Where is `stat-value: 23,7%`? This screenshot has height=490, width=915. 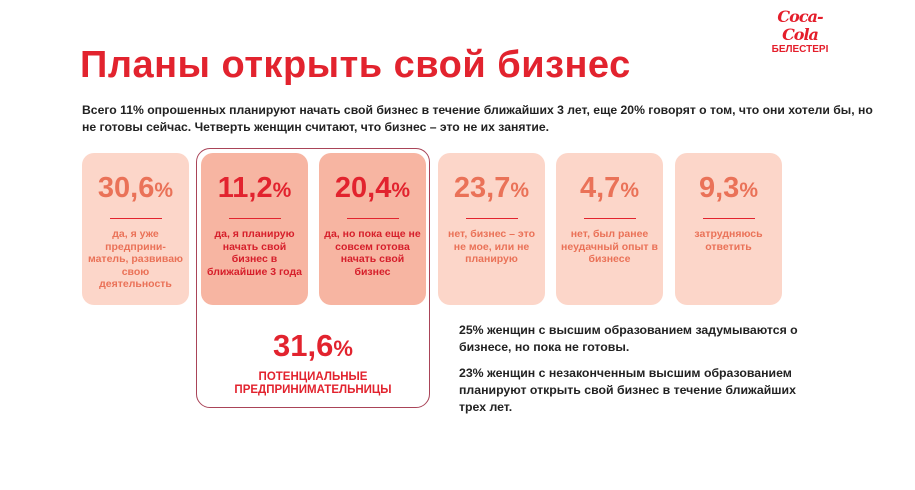
stat-value: 23,7% is located at coordinates (491, 188).